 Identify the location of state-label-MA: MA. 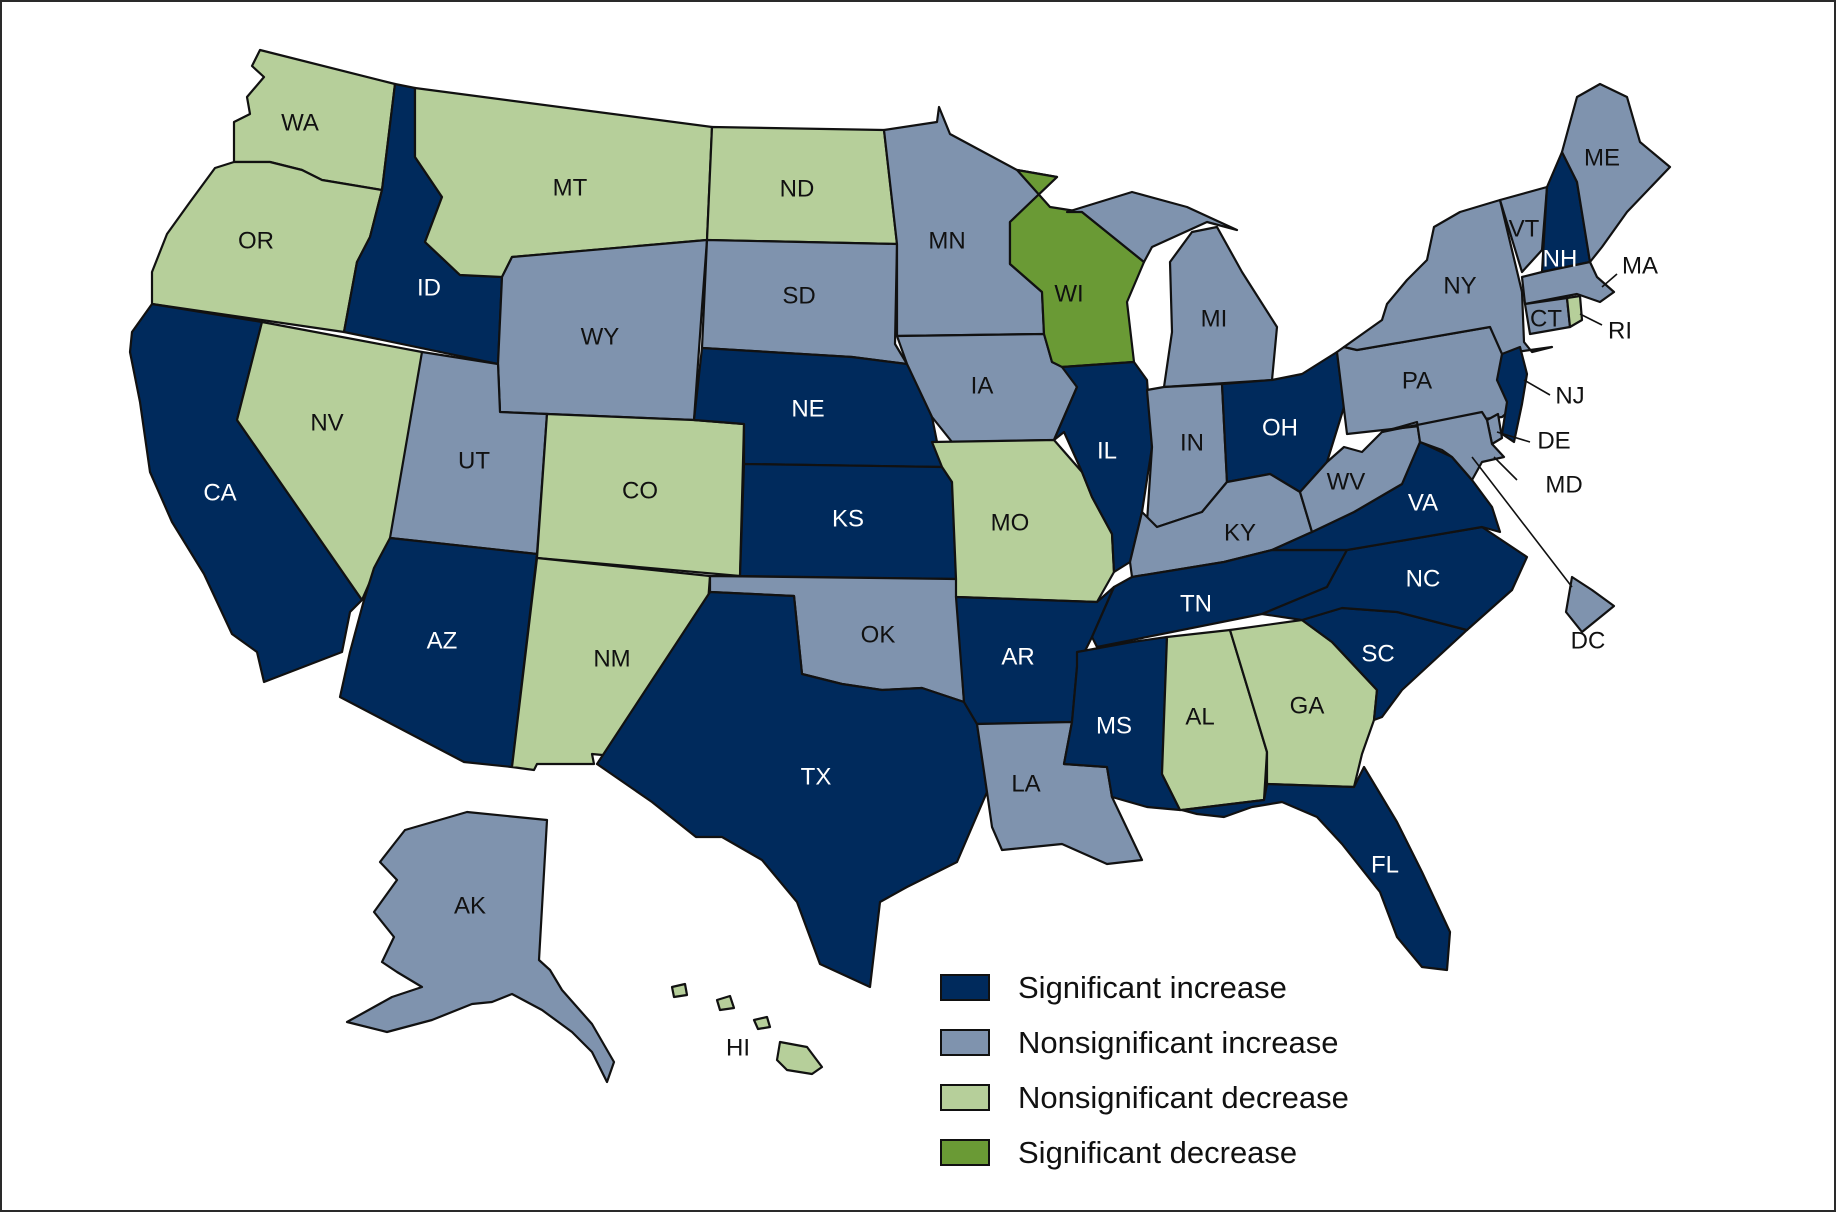
(1640, 265).